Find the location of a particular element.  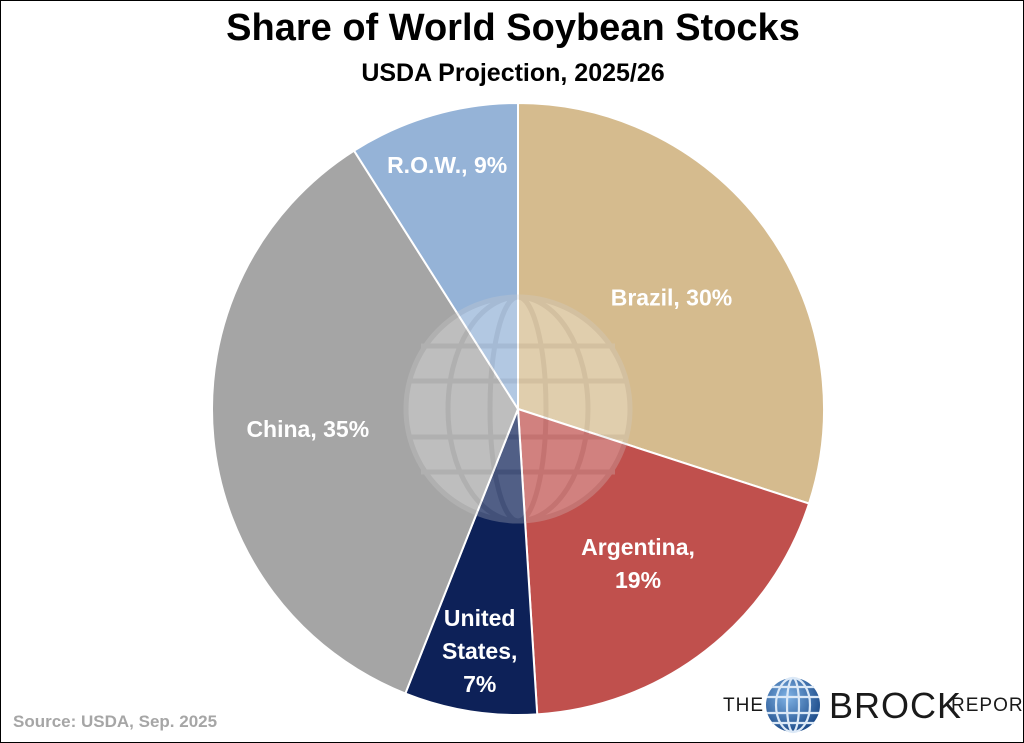

chart-title: Share of World Soybean Stocks is located at coordinates (513, 28).